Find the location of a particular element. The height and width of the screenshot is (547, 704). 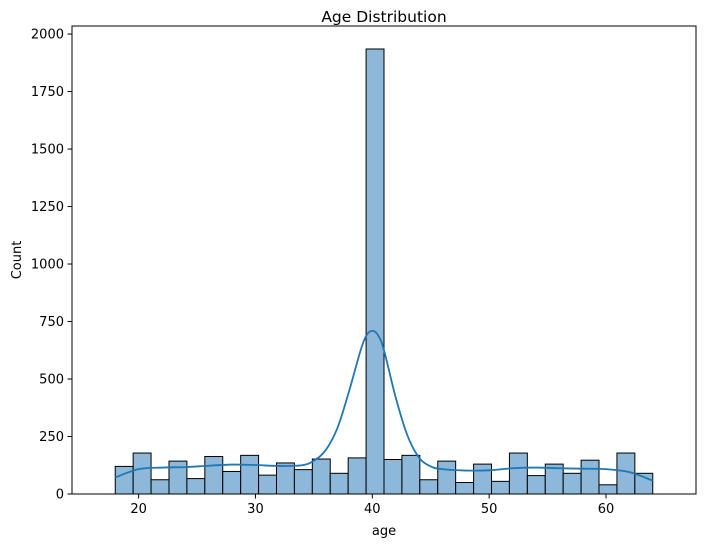

x-axis-ticks: 20 30 40 50 60 is located at coordinates (372, 505).